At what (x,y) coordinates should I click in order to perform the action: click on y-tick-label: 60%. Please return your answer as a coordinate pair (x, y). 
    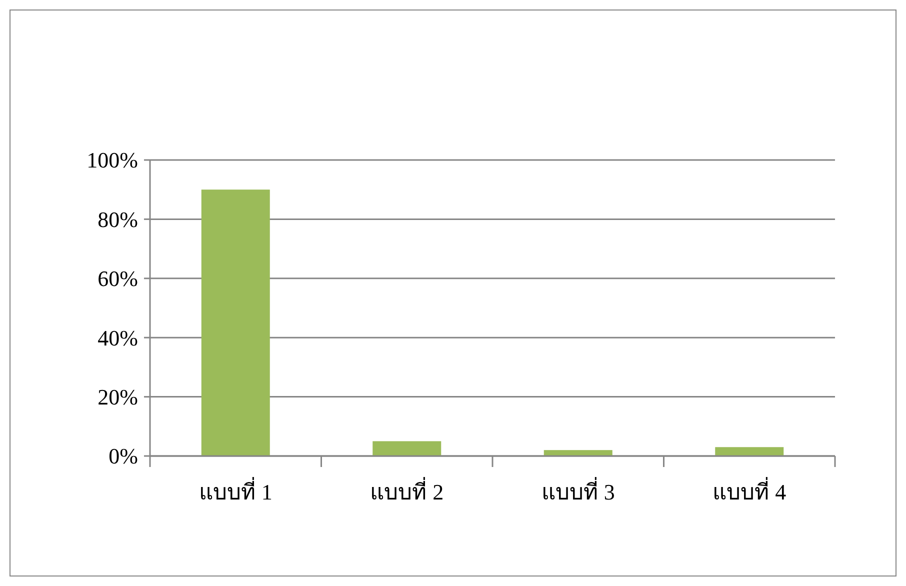
    Looking at the image, I should click on (118, 279).